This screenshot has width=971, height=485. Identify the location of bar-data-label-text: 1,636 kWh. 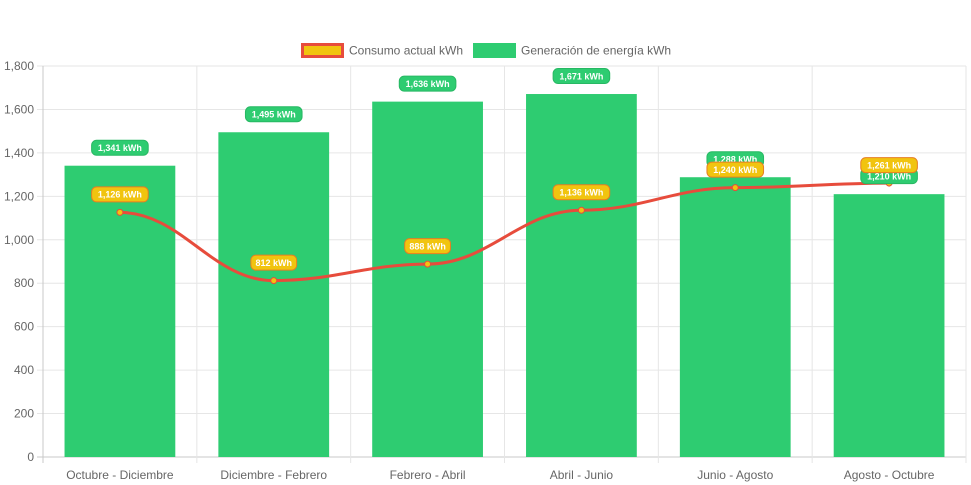
(428, 84).